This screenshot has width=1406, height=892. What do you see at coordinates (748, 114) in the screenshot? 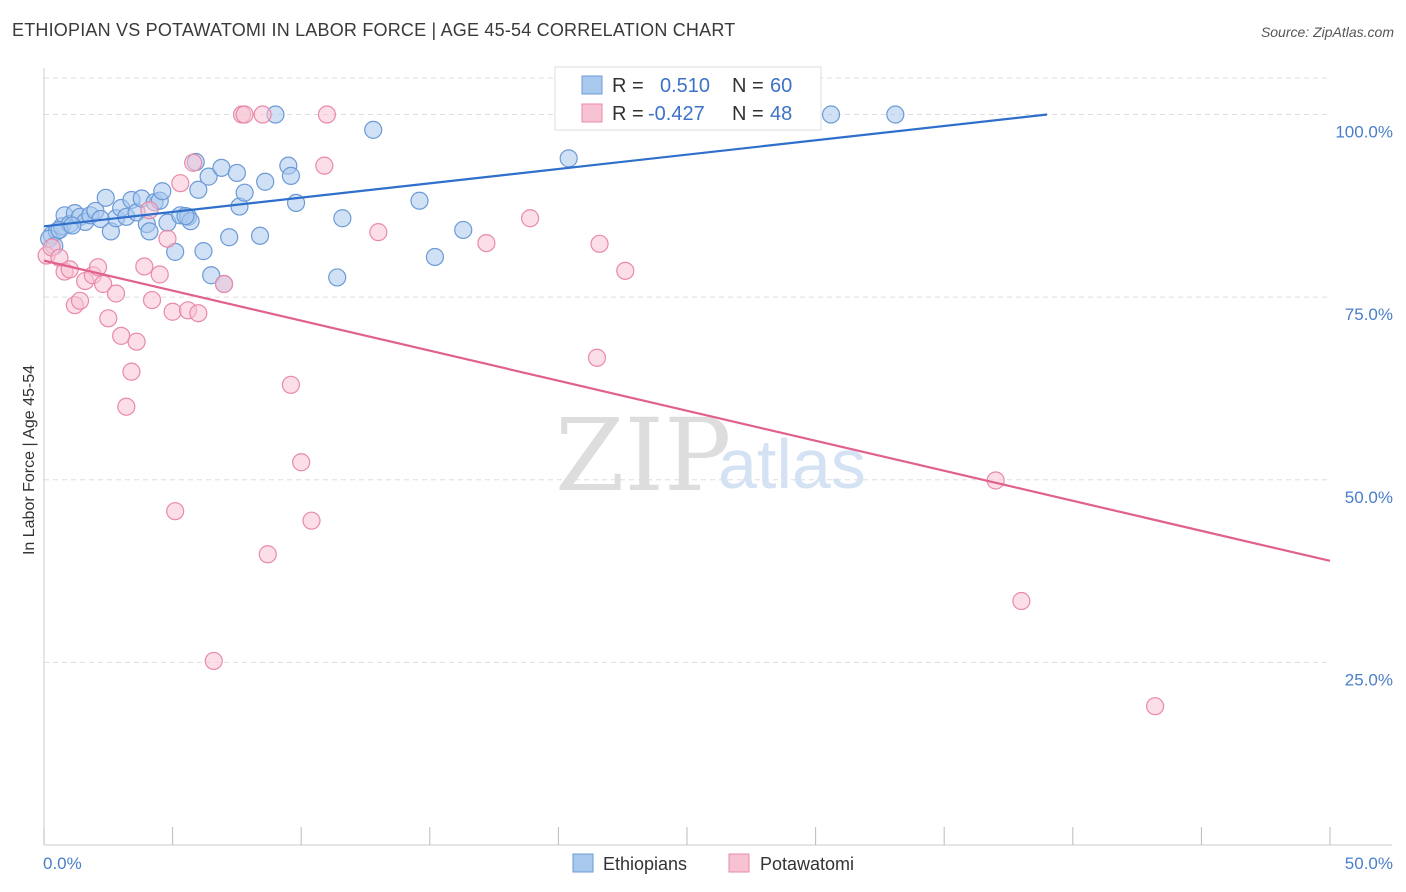
I see `stats-potawatomi-n-label: N =` at bounding box center [748, 114].